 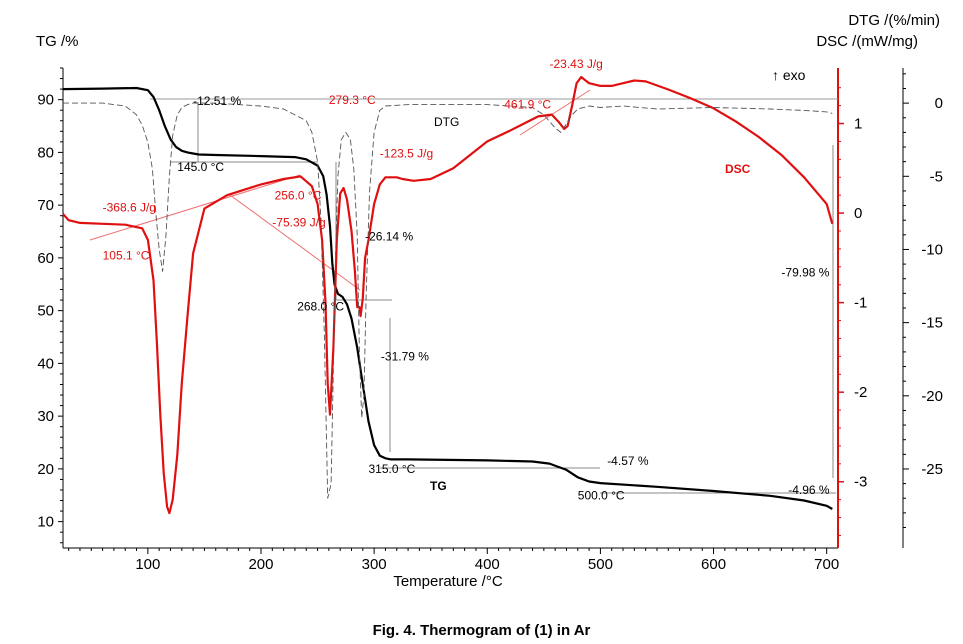 What do you see at coordinates (45, 152) in the screenshot?
I see `tg-tick-label: 80` at bounding box center [45, 152].